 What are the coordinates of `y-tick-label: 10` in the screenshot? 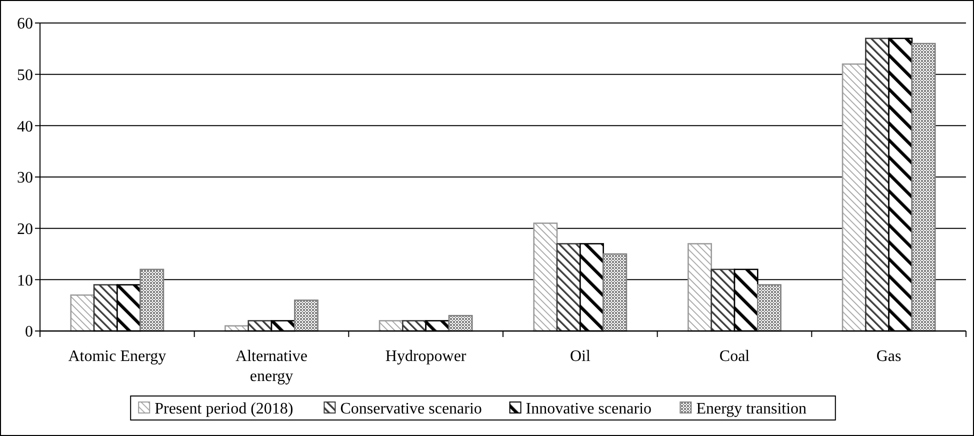 It's located at (25, 281).